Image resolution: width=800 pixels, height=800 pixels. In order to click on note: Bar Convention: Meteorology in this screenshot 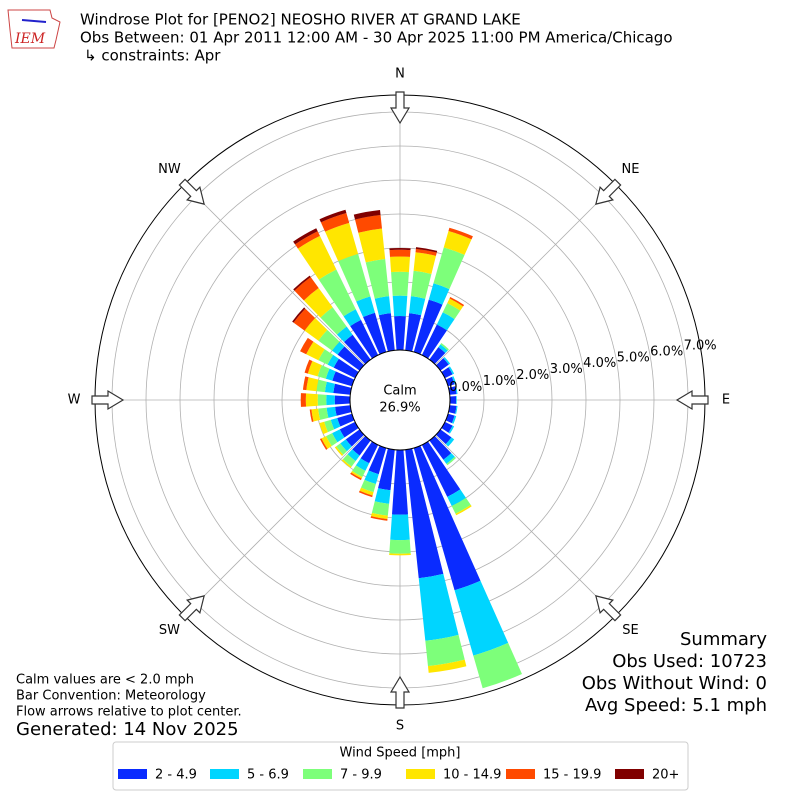, I will do `click(111, 696)`.